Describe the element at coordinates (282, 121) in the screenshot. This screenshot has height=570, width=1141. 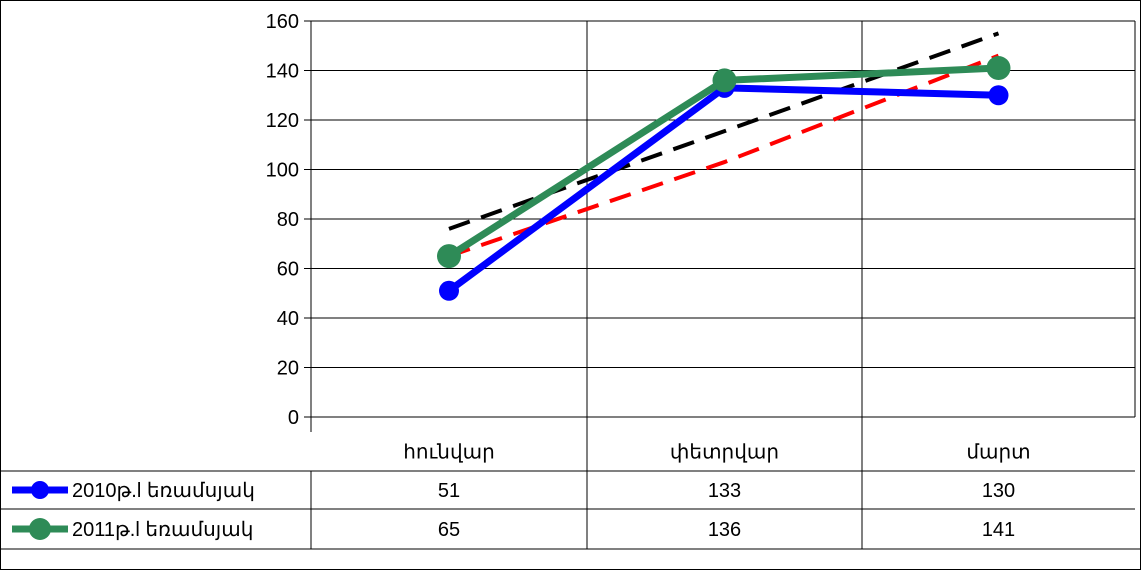
I see `y-tick-label: 120` at that location.